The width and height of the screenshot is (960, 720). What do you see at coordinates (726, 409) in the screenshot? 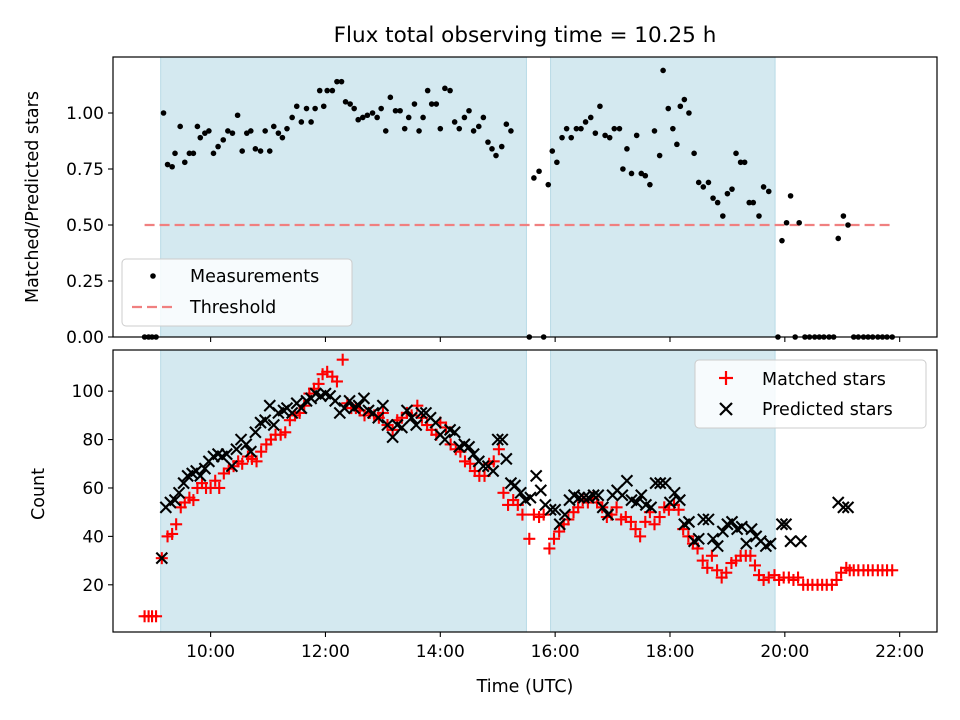
I see `legend-x-marker` at bounding box center [726, 409].